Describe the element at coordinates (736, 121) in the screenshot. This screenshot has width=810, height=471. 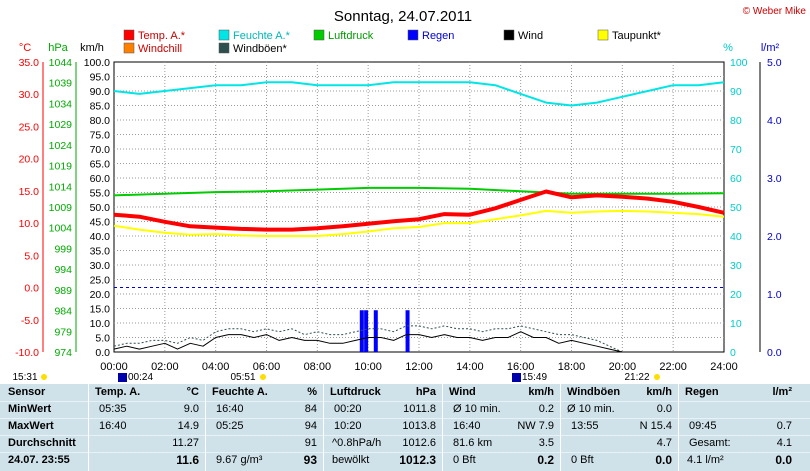
I see `hum-tick-label: 80` at that location.